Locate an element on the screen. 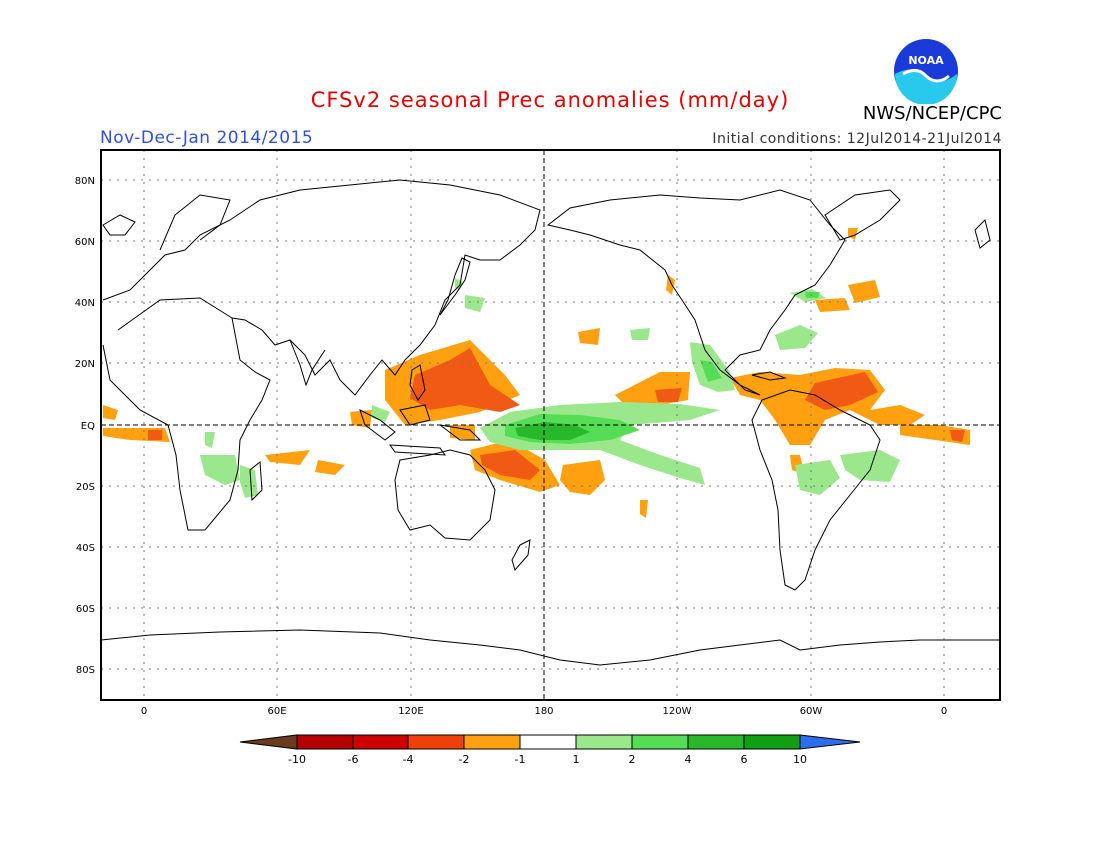 The image size is (1100, 850). longitude-labels: 0 60E 120E 180 120W 60W 0 is located at coordinates (544, 711).